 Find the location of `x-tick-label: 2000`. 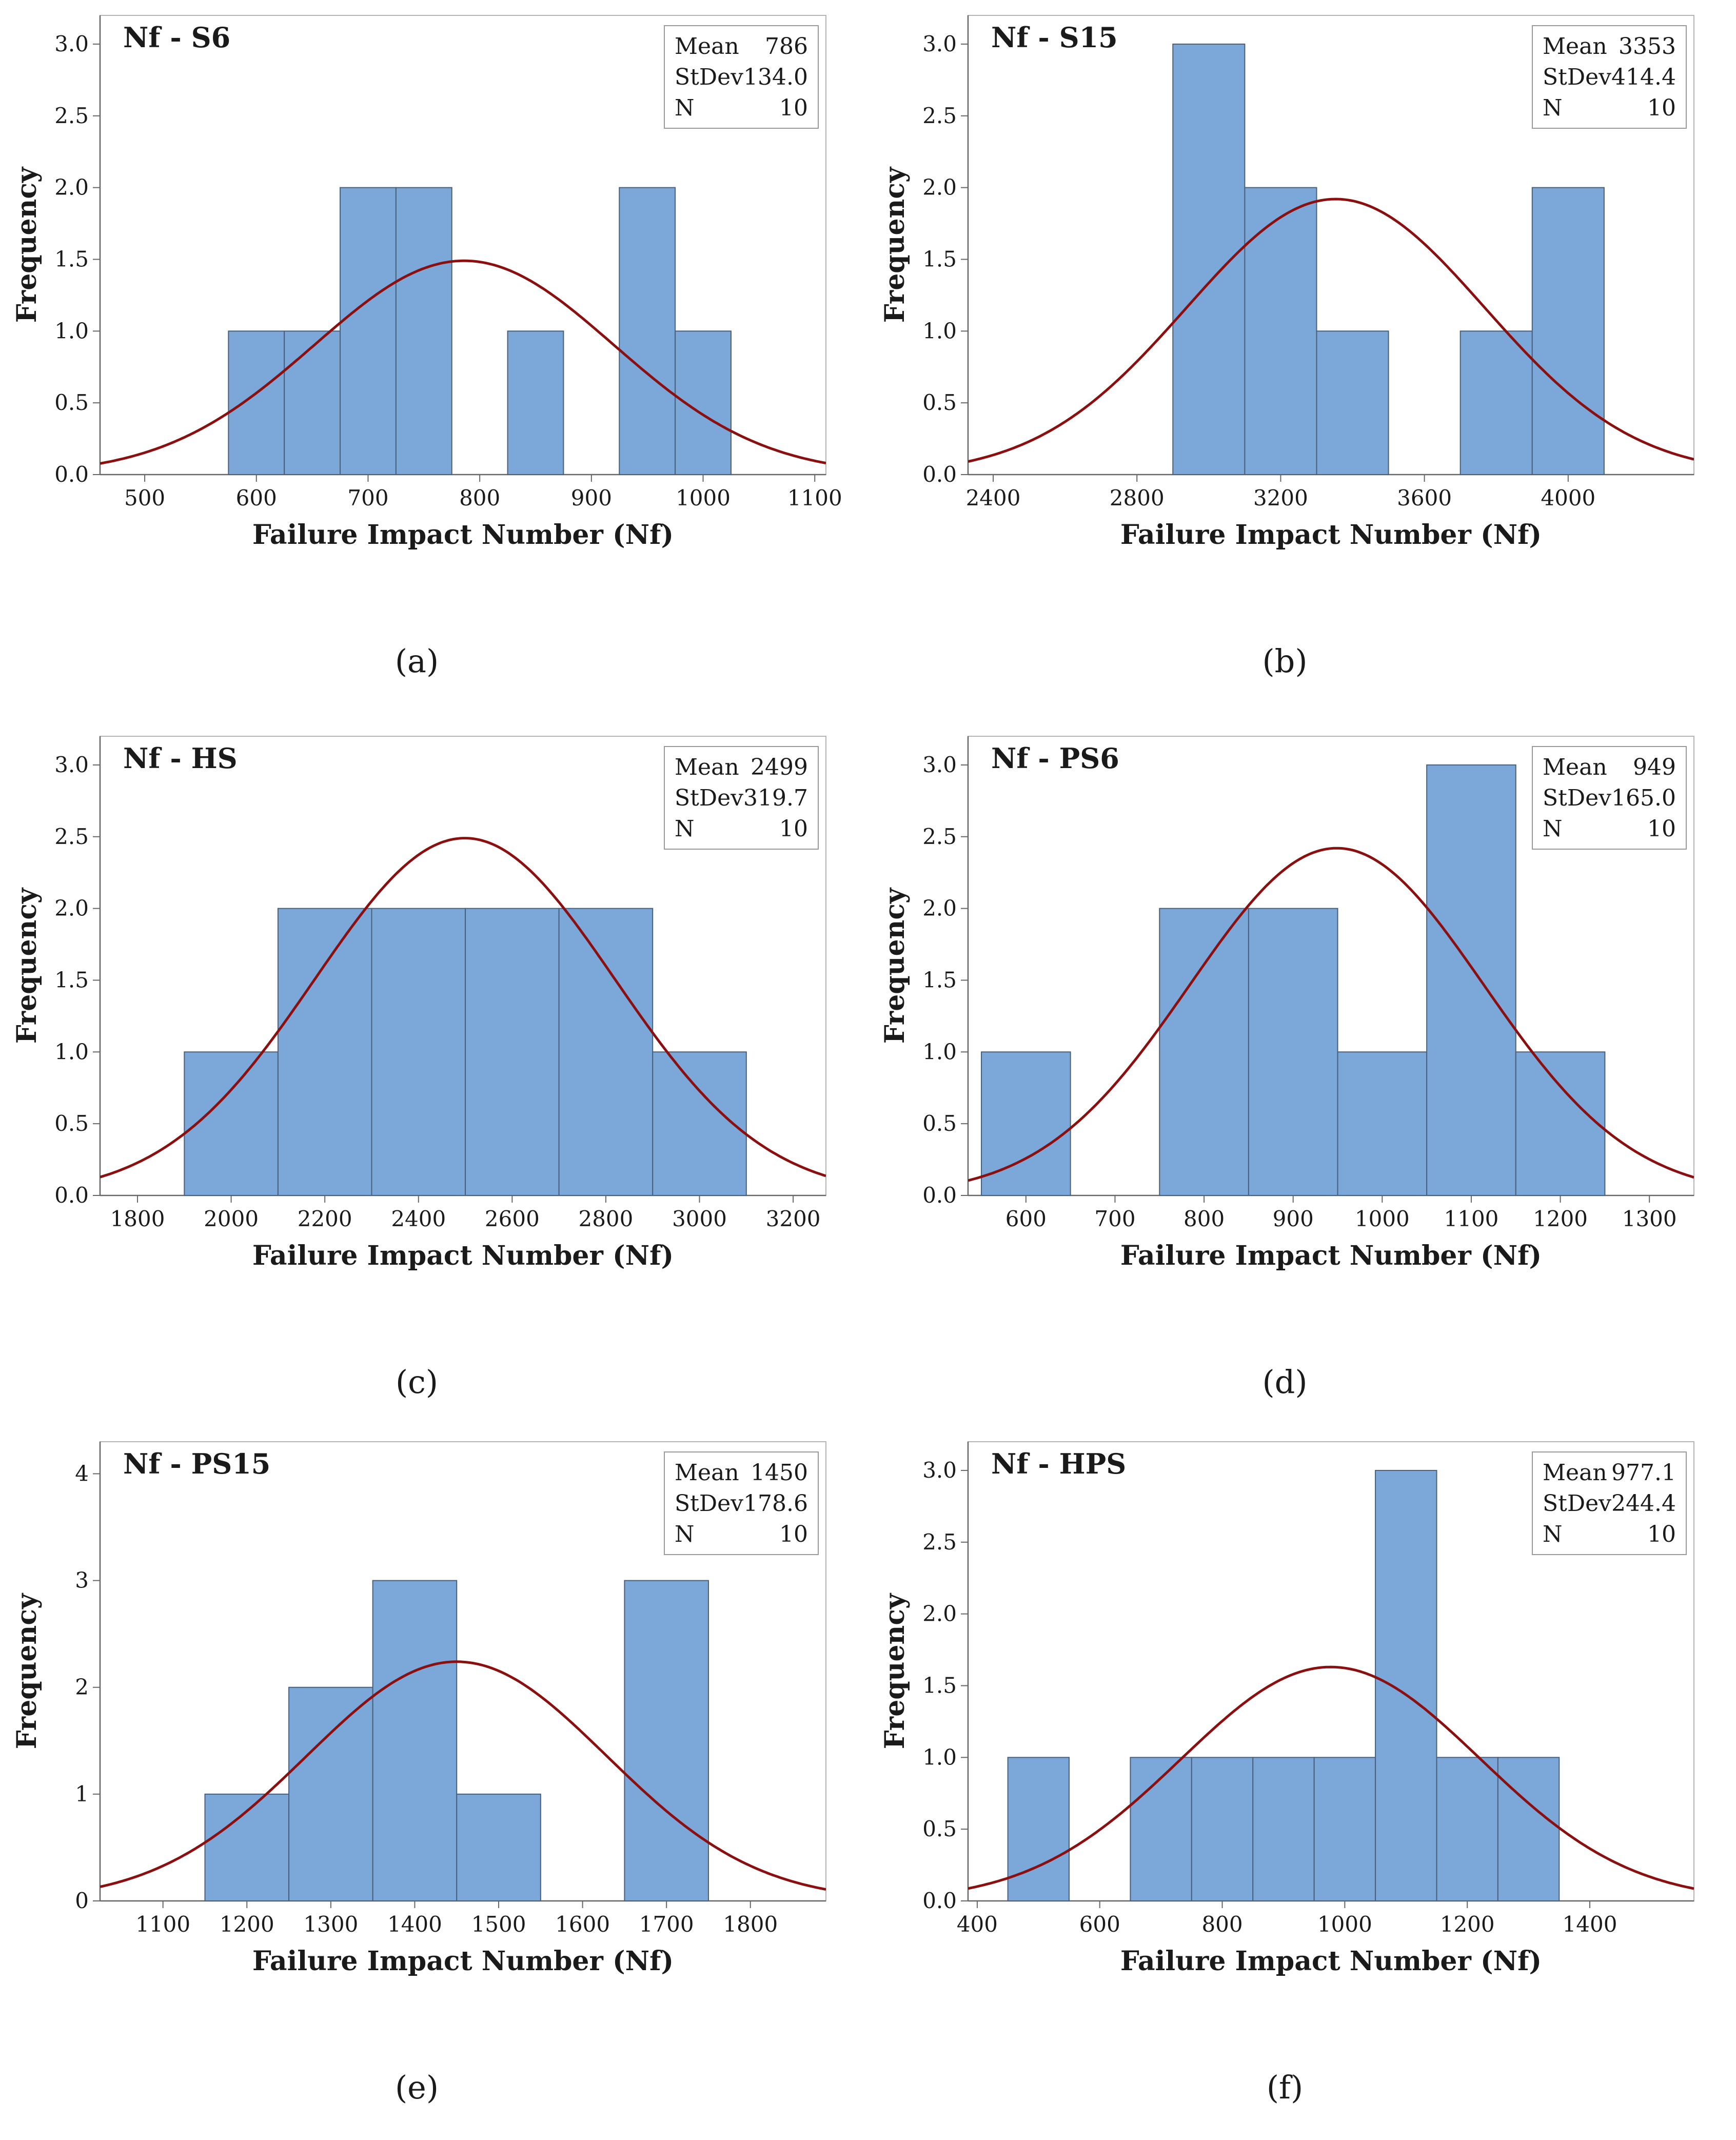

x-tick-label: 2000 is located at coordinates (231, 1218).